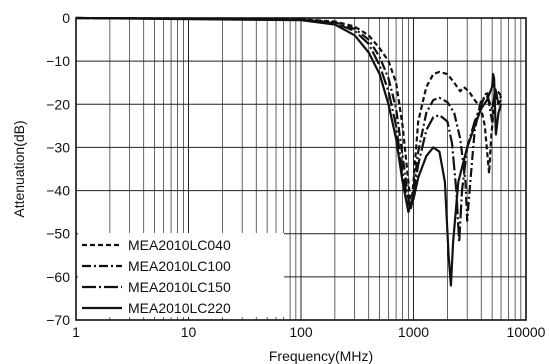 The image size is (550, 364). What do you see at coordinates (179, 266) in the screenshot?
I see `legend-label: MEA2010LC100` at bounding box center [179, 266].